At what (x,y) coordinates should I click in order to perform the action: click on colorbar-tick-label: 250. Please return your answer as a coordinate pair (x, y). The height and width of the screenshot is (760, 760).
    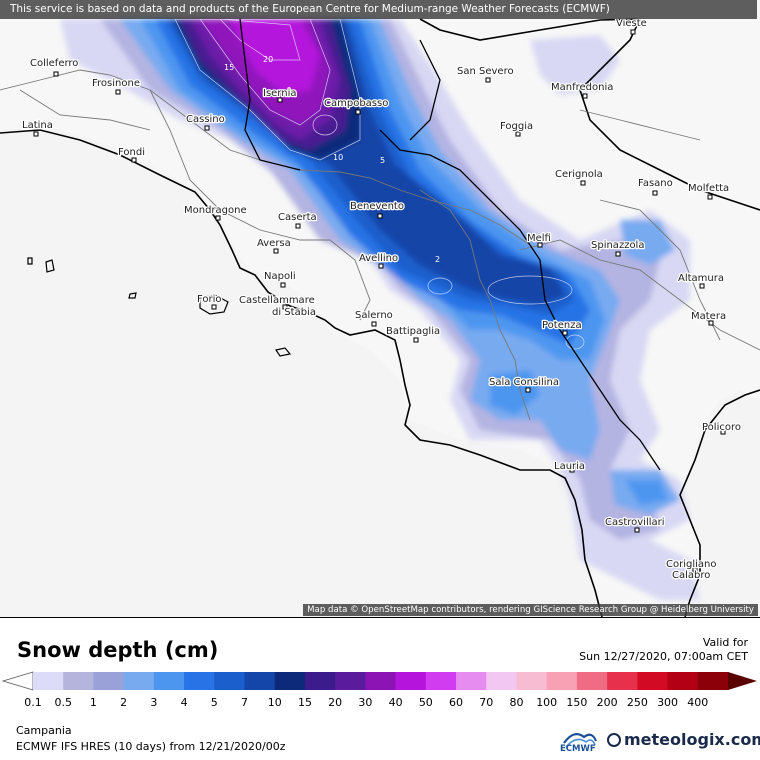
    Looking at the image, I should click on (637, 702).